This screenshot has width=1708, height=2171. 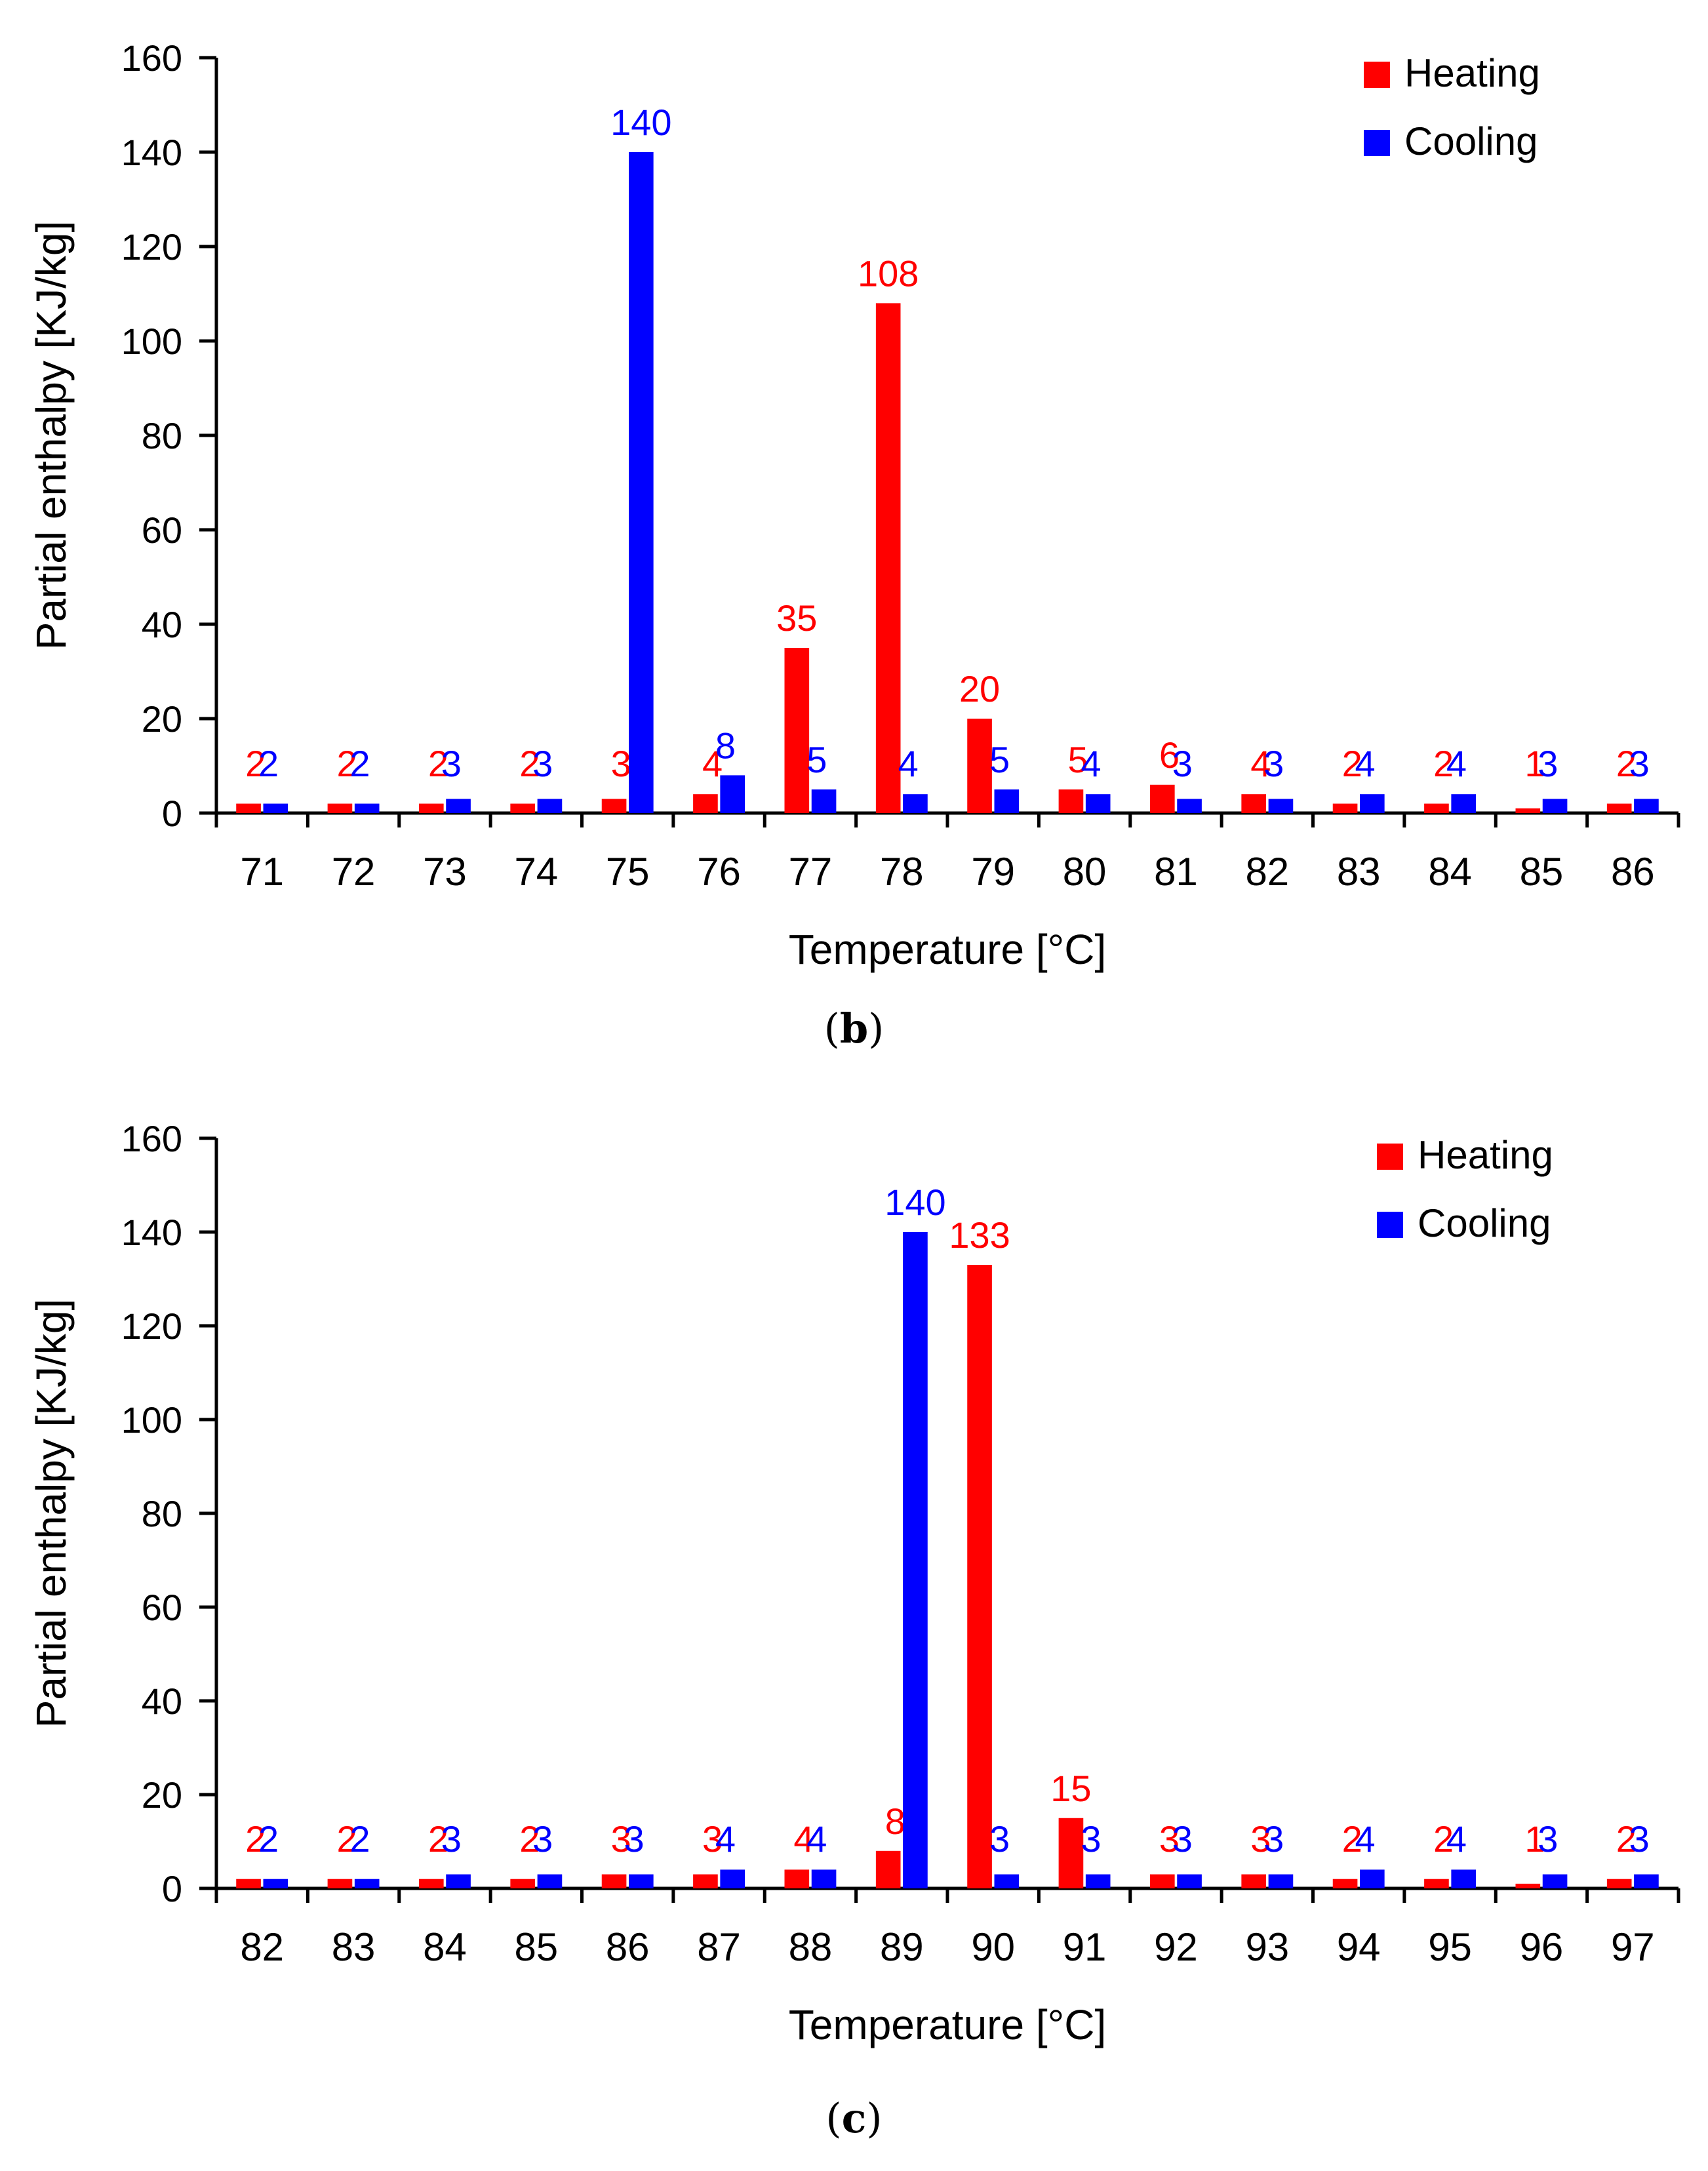 I want to click on y-tick-label: 40, so click(x=162, y=624).